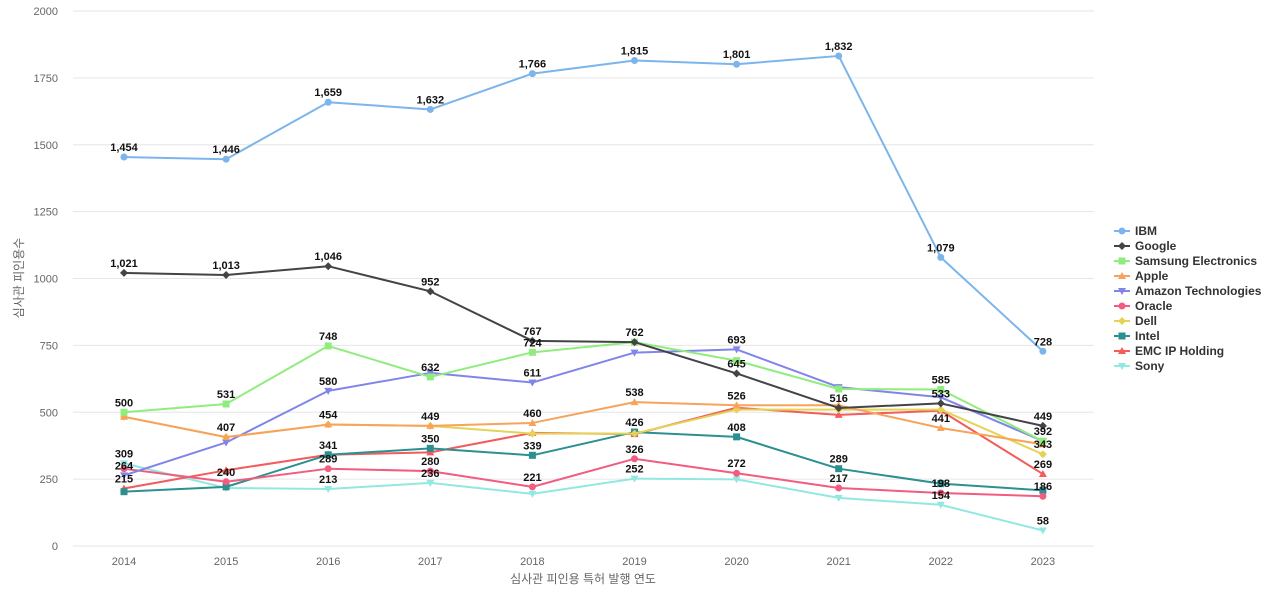 The width and height of the screenshot is (1280, 605). I want to click on data-label-intel: 289, so click(839, 460).